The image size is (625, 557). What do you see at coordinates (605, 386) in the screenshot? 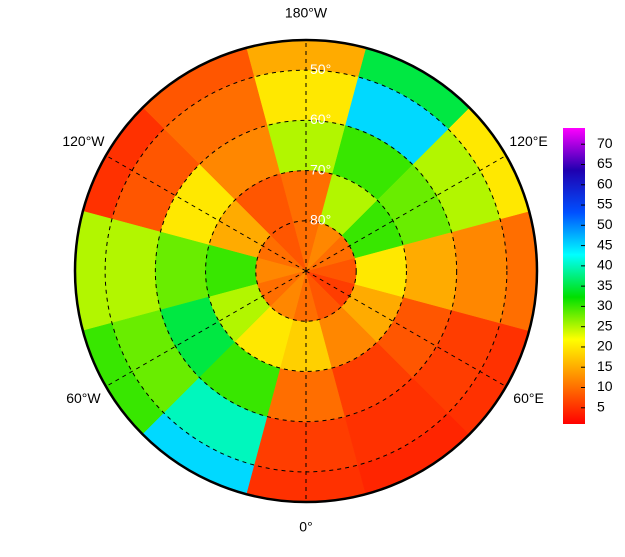
I see `colorbar-label: 10` at bounding box center [605, 386].